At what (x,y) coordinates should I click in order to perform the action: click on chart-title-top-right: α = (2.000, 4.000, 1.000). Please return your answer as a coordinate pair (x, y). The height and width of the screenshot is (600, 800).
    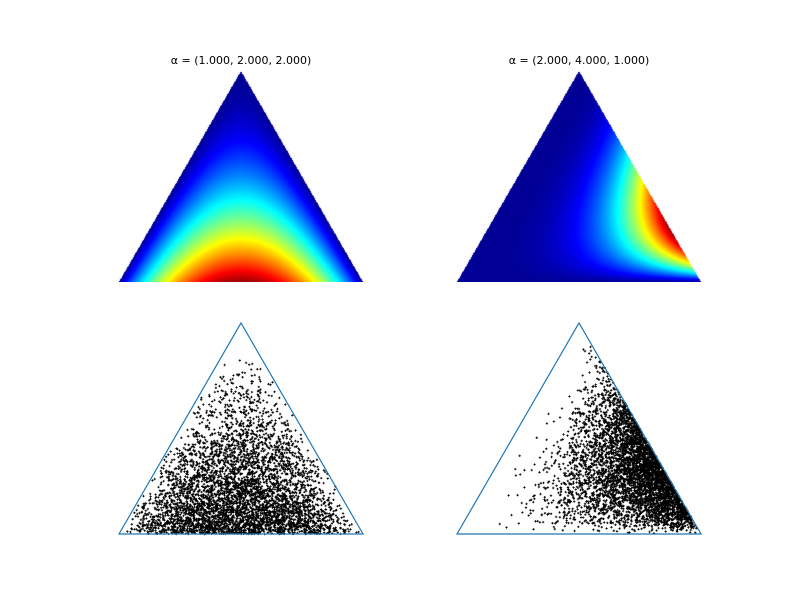
    Looking at the image, I should click on (579, 60).